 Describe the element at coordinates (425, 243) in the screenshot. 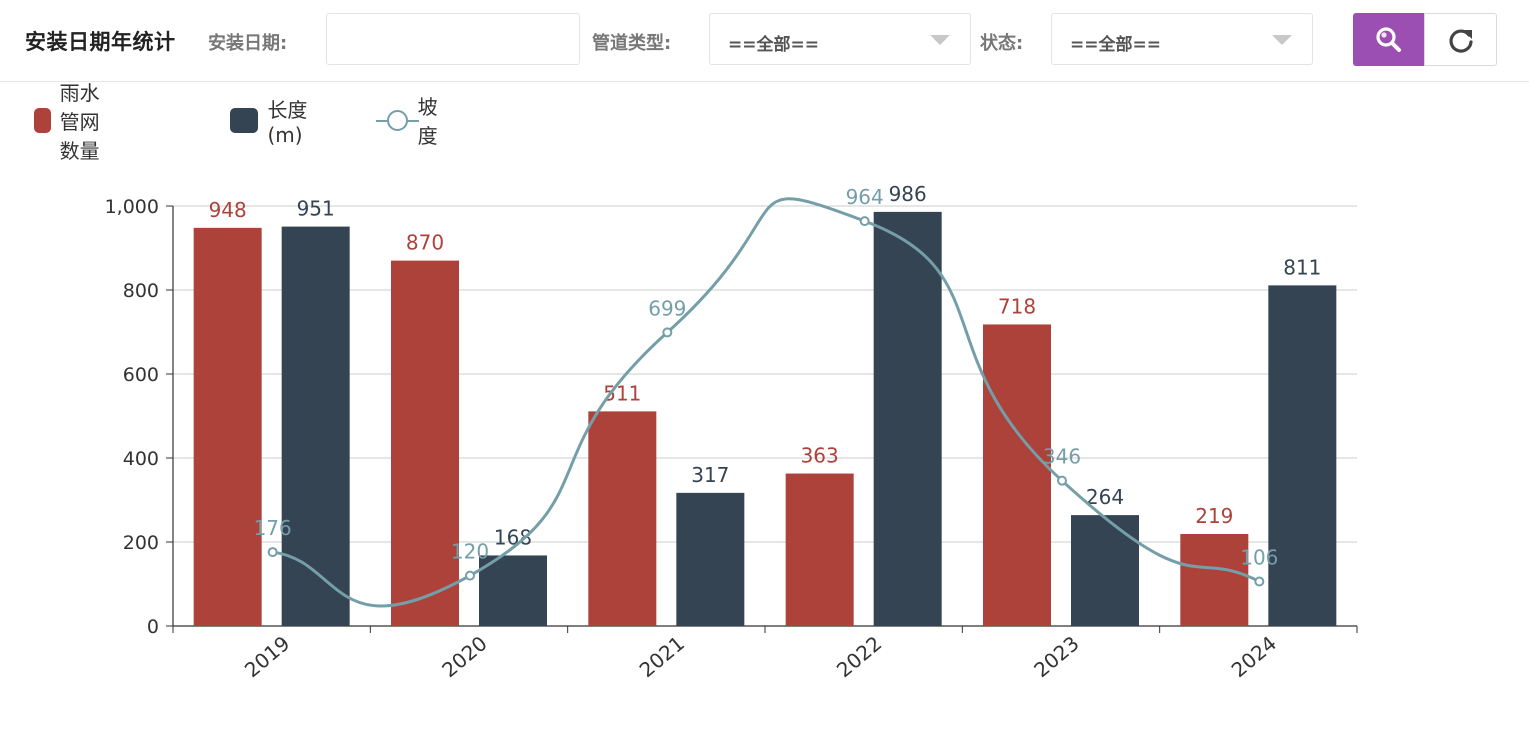

I see `bar-value-label: 870` at that location.